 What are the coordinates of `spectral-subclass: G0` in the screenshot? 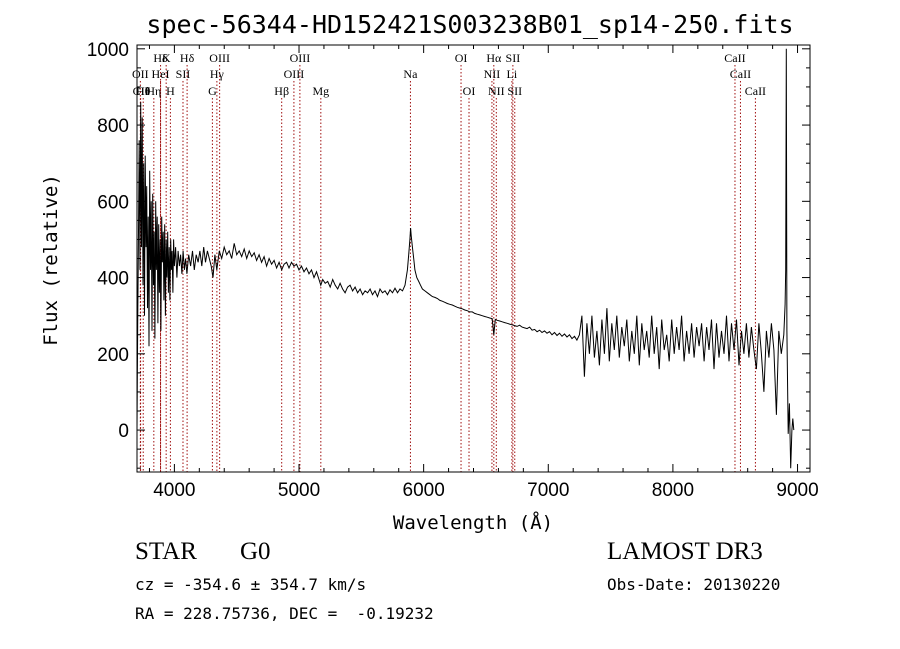 It's located at (255, 551).